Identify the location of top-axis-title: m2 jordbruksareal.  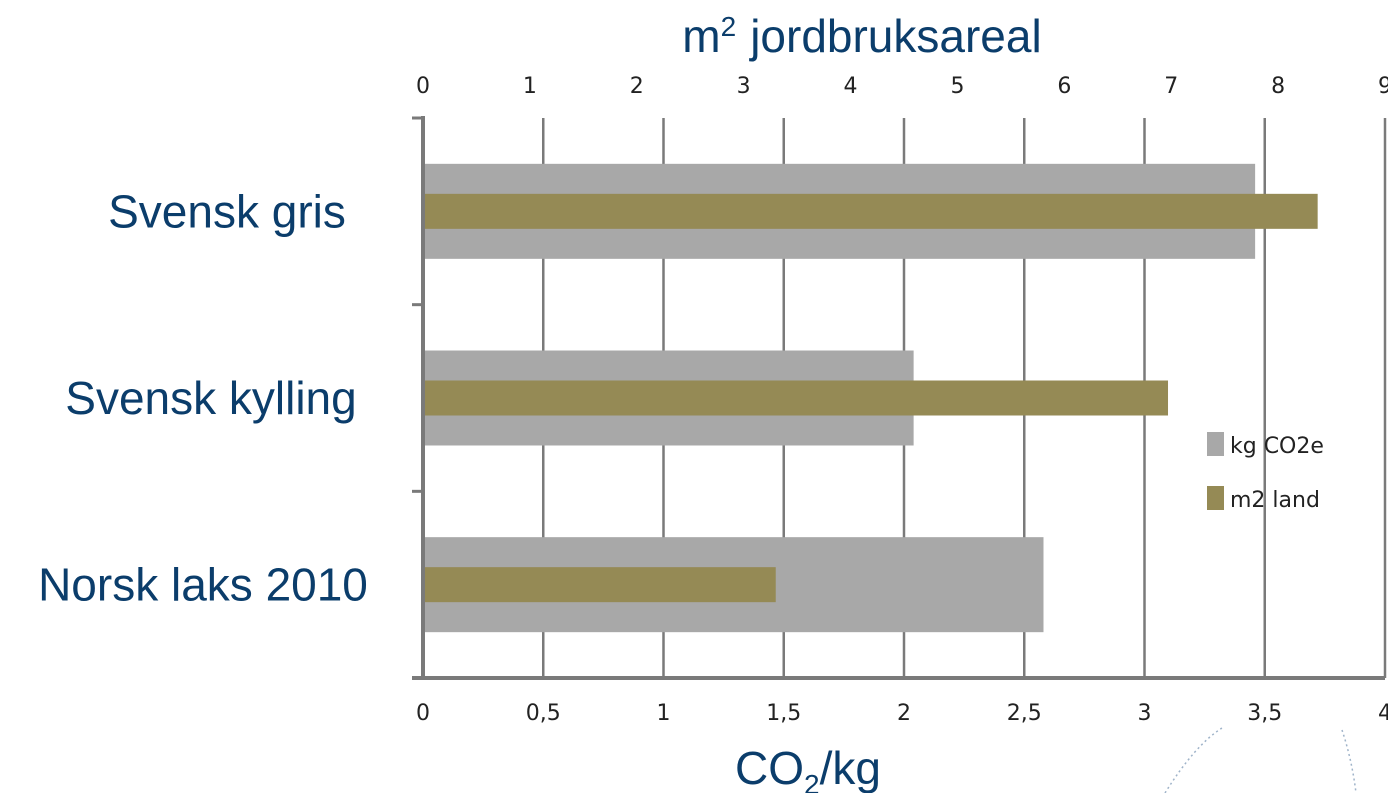
(861, 36).